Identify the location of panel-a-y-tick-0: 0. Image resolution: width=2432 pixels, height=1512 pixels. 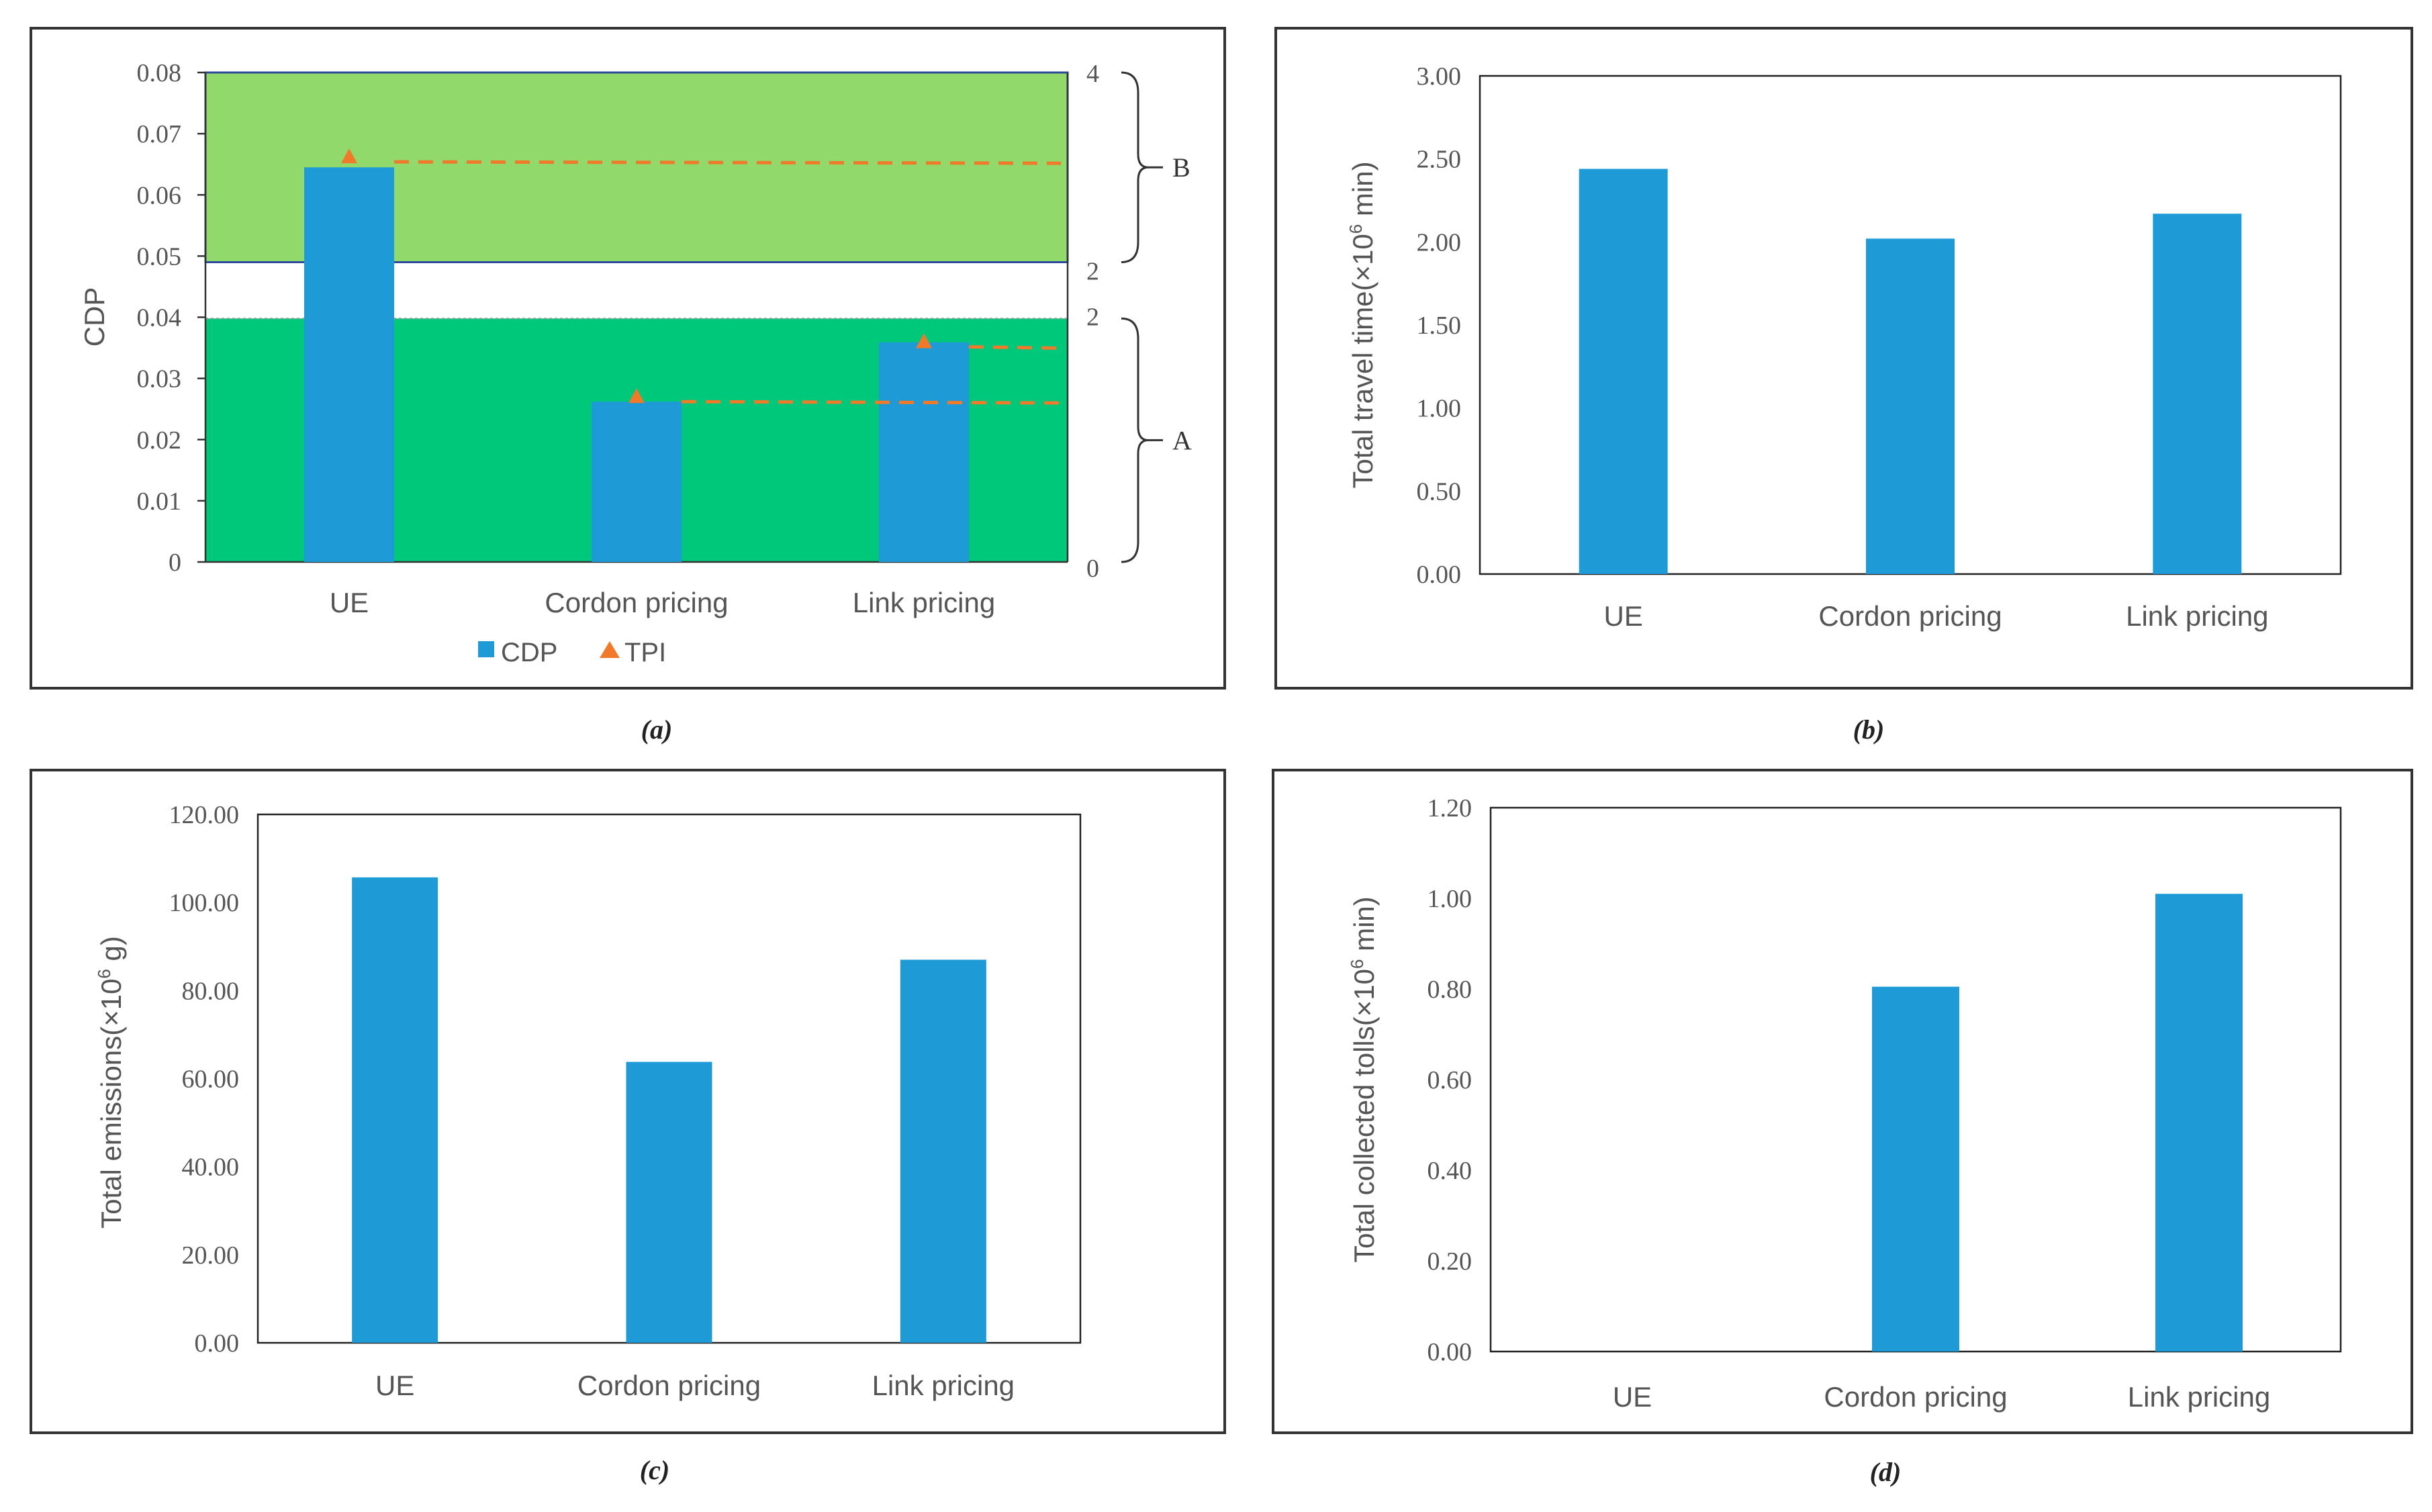
(175, 563).